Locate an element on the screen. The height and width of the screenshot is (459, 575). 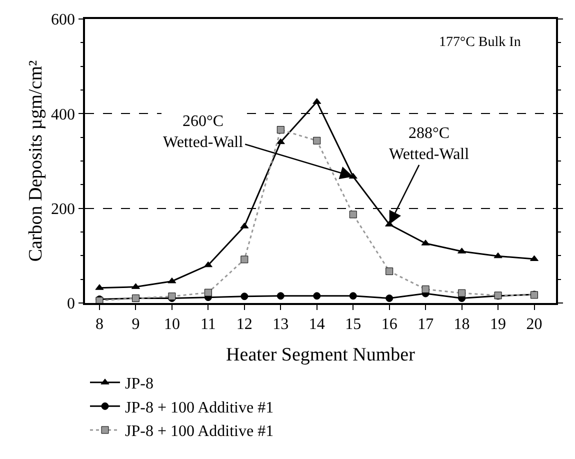
x-tick-label: 10 is located at coordinates (172, 324).